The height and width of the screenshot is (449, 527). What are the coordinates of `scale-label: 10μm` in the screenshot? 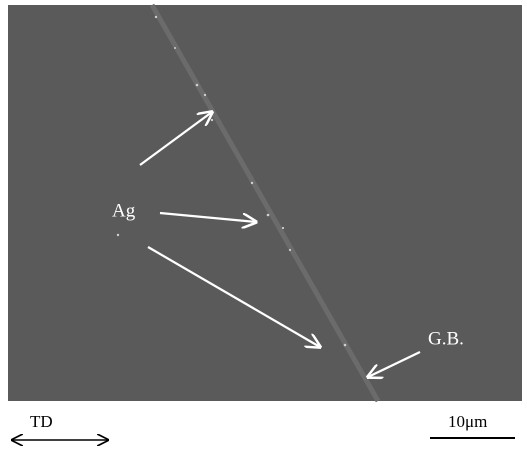 It's located at (467, 421).